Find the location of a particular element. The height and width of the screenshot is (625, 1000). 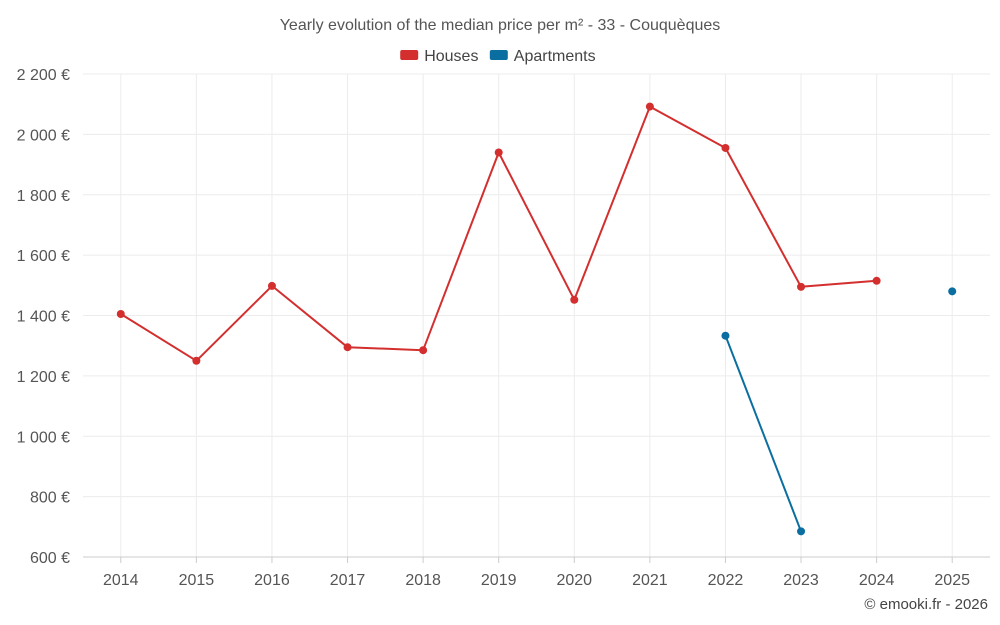

y-tick-label: 2 200 € is located at coordinates (43, 75).